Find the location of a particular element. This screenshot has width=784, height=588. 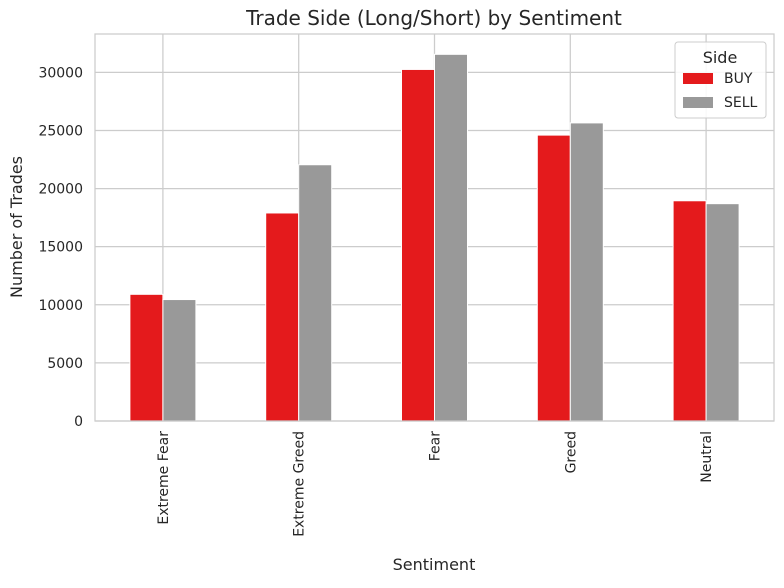

bar-buy-extreme-fear is located at coordinates (146, 357).